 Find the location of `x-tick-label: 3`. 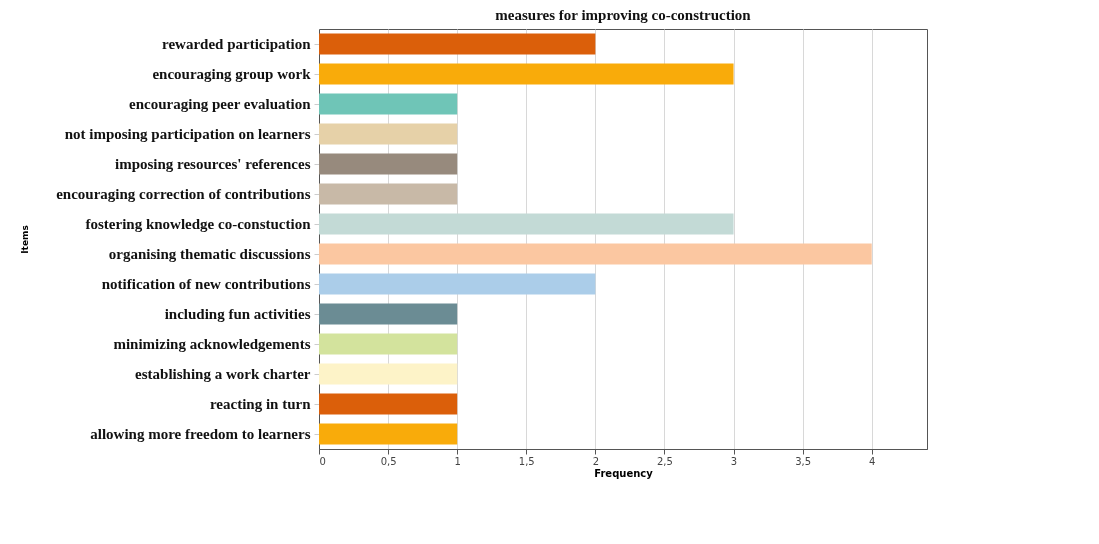

x-tick-label: 3 is located at coordinates (734, 461).